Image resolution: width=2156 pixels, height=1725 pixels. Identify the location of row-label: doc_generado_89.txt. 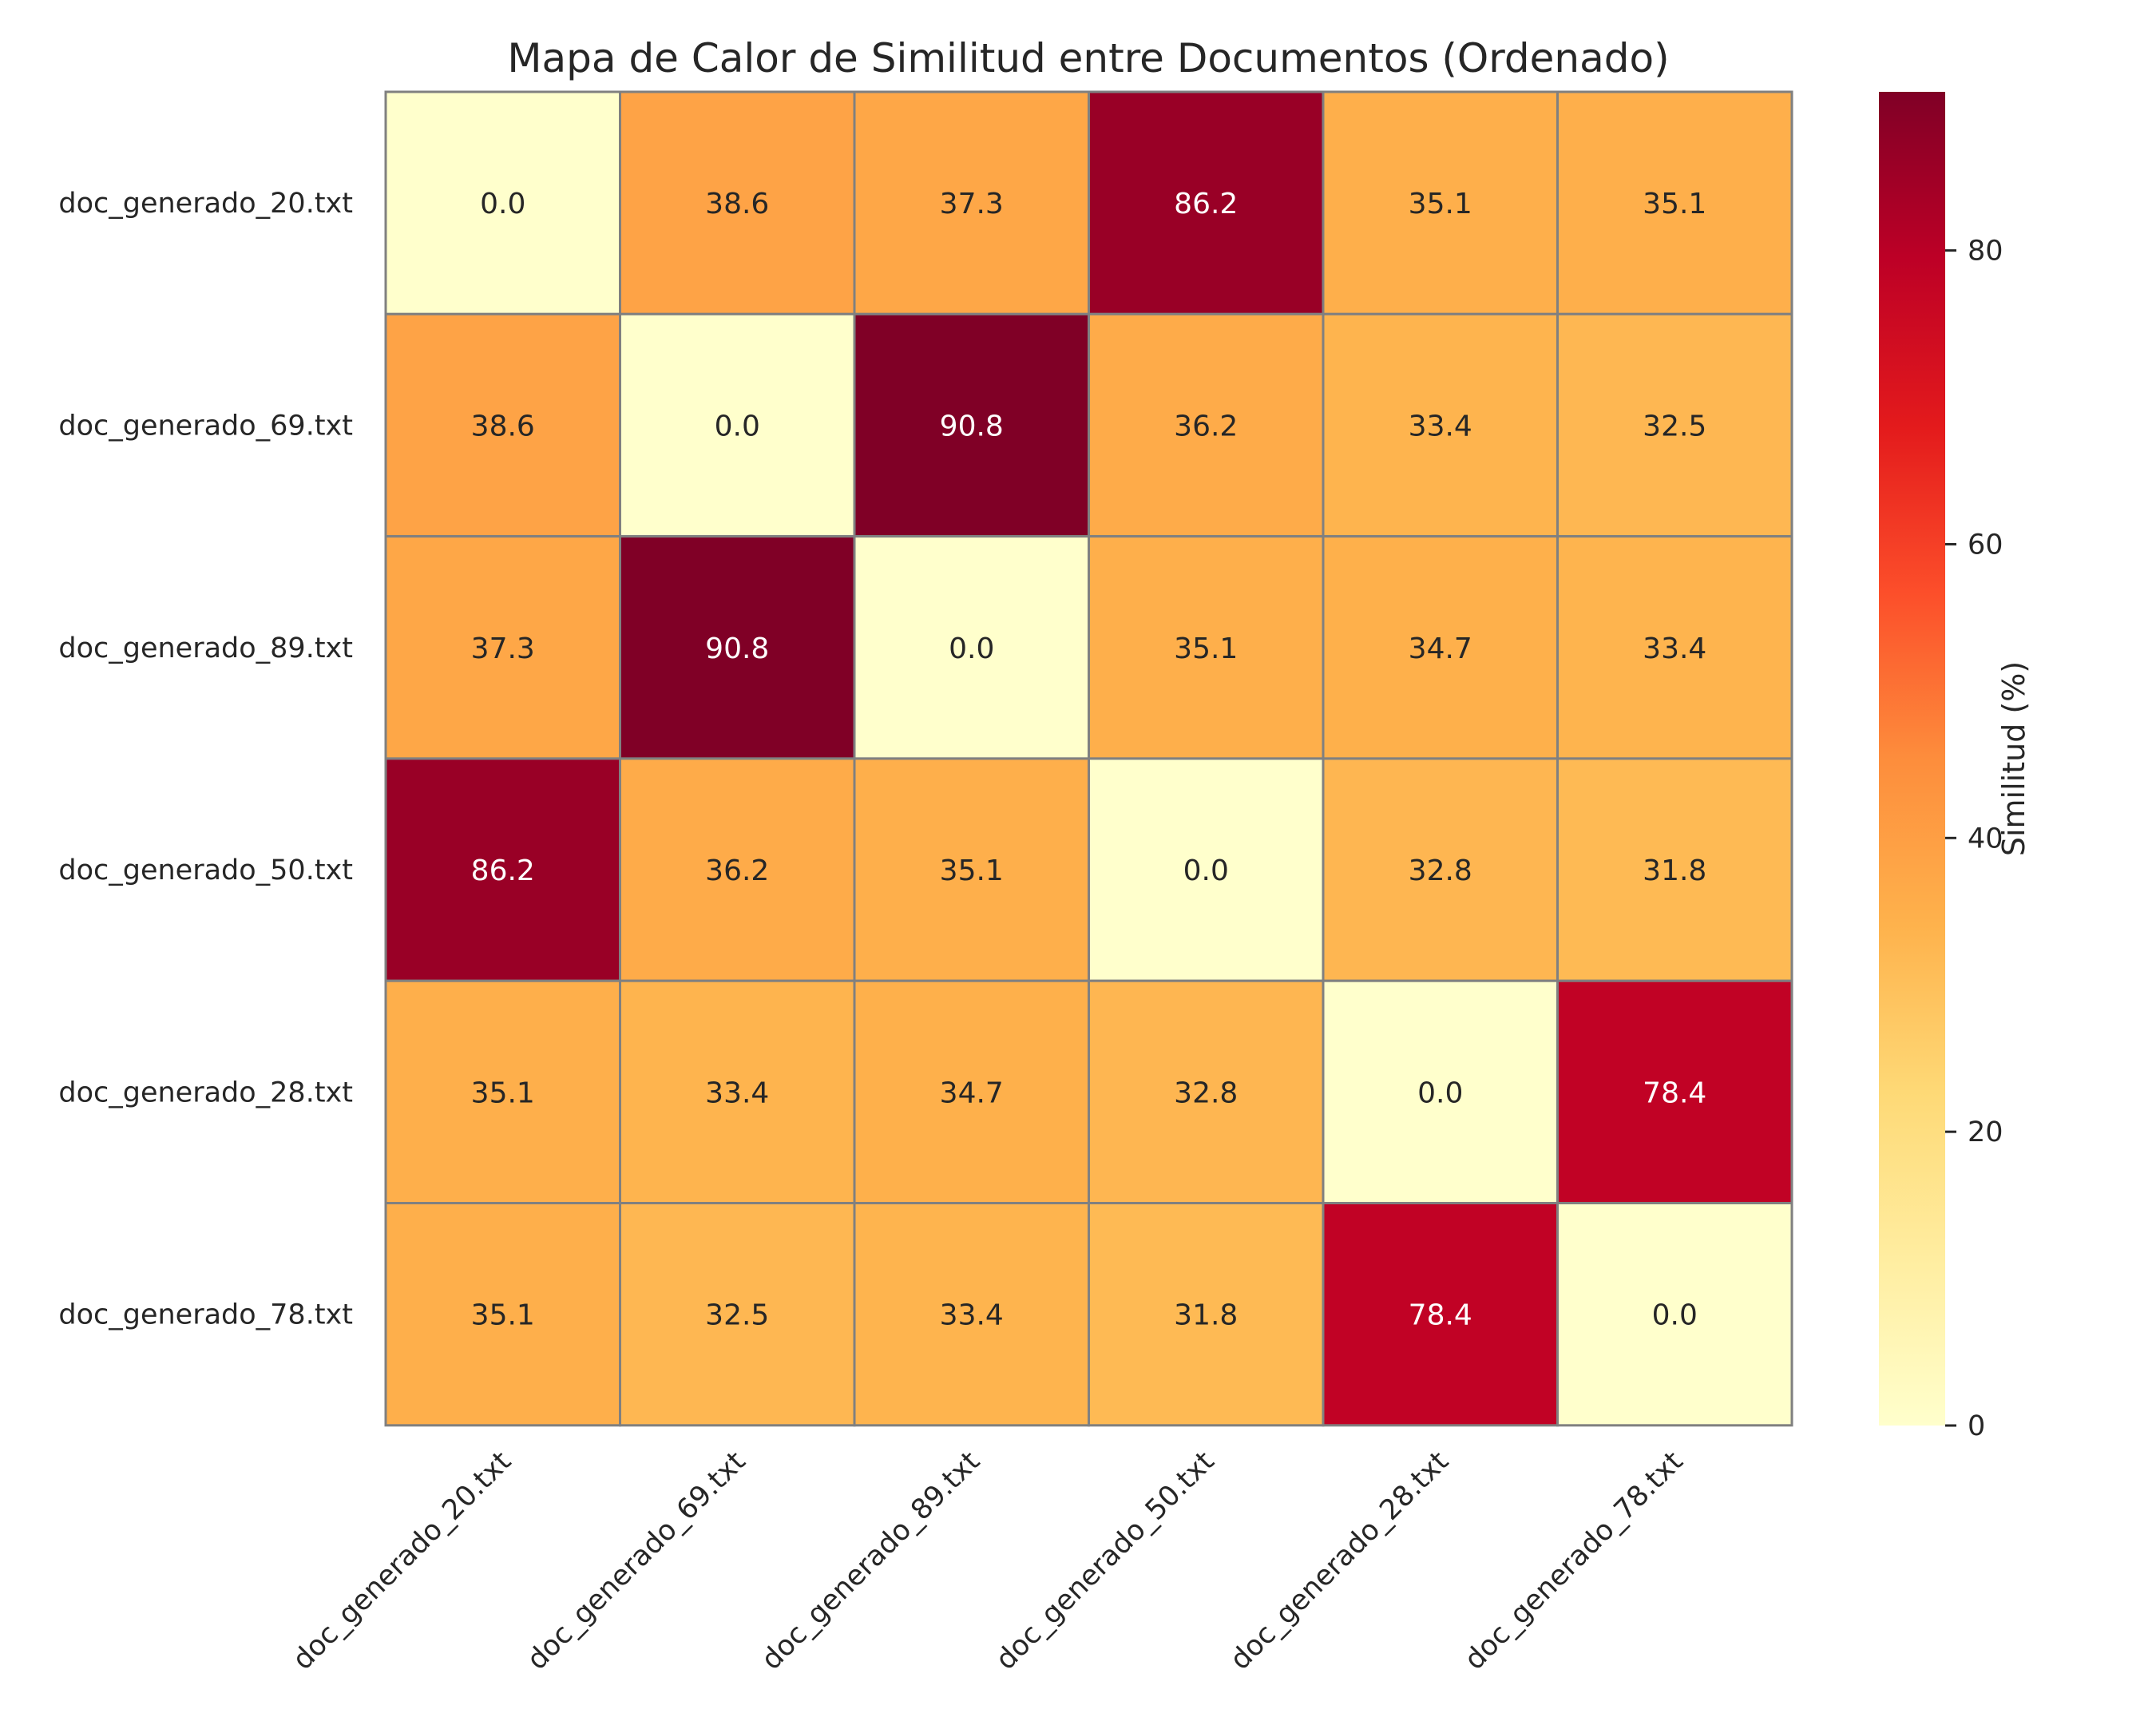
(205, 648).